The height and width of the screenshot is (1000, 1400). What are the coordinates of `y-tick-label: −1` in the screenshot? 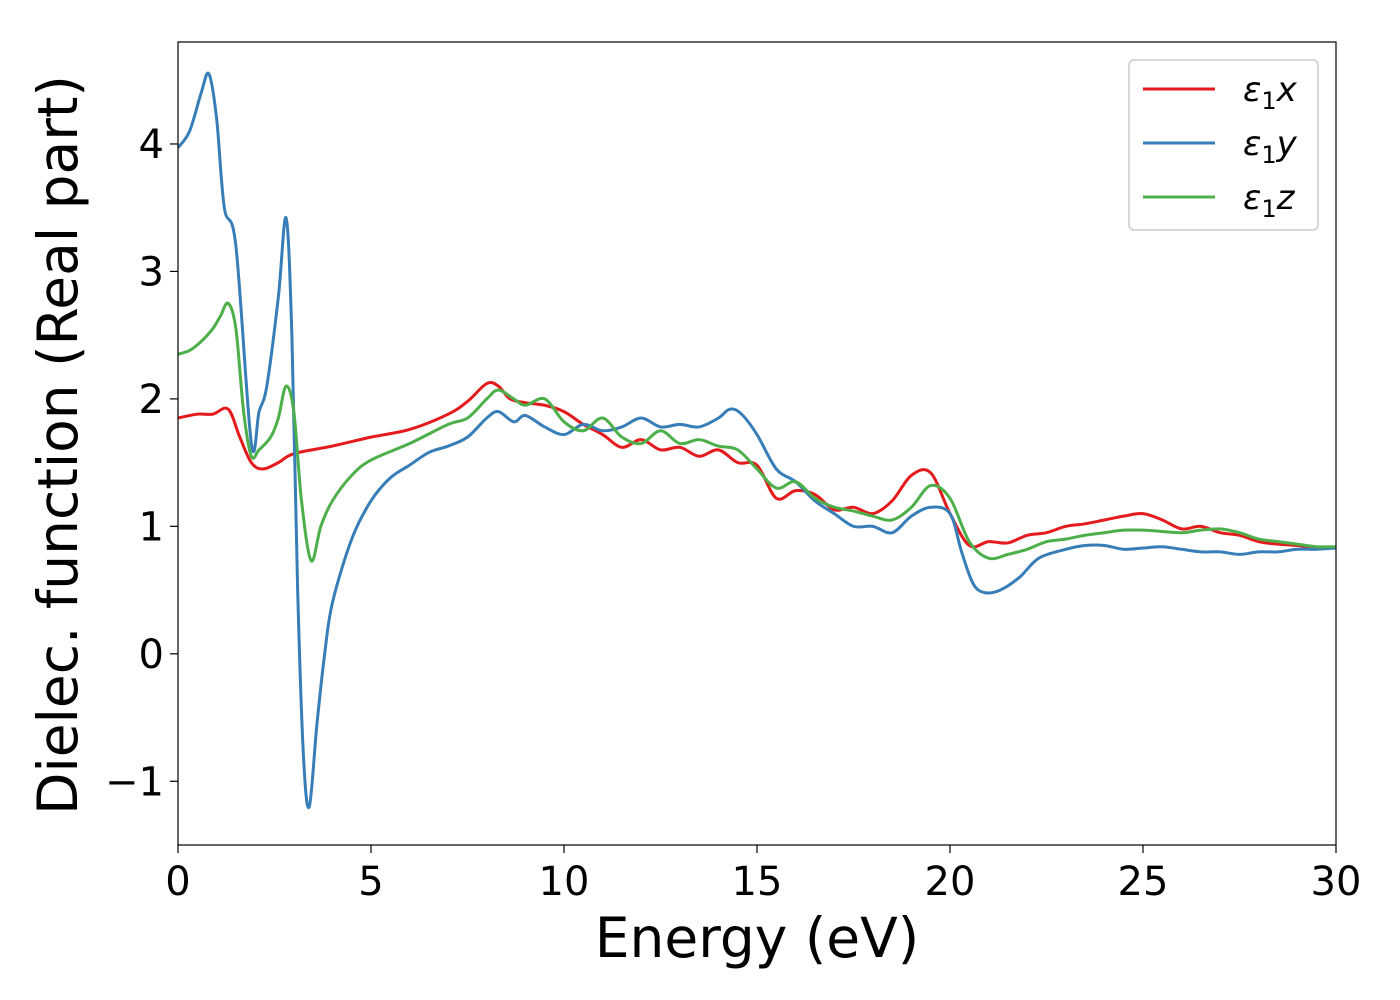 It's located at (134, 782).